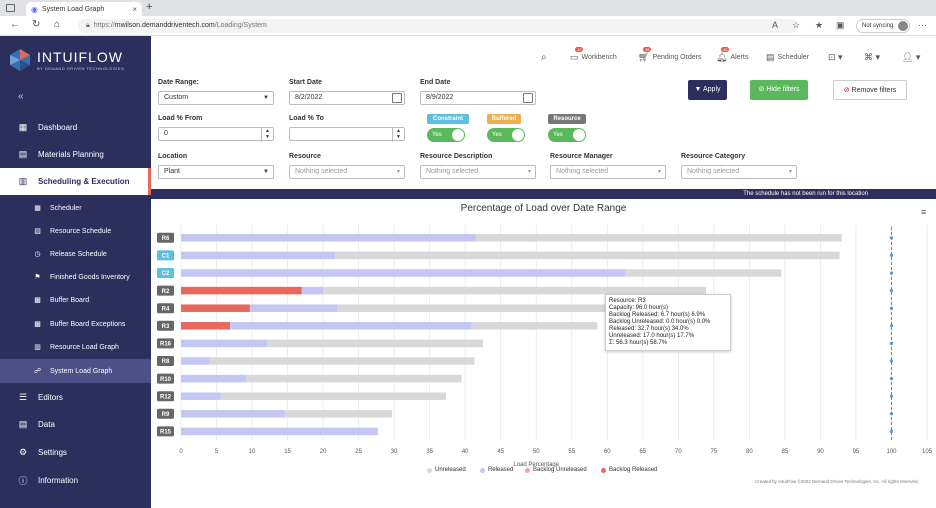  I want to click on legend-marker, so click(527, 470).